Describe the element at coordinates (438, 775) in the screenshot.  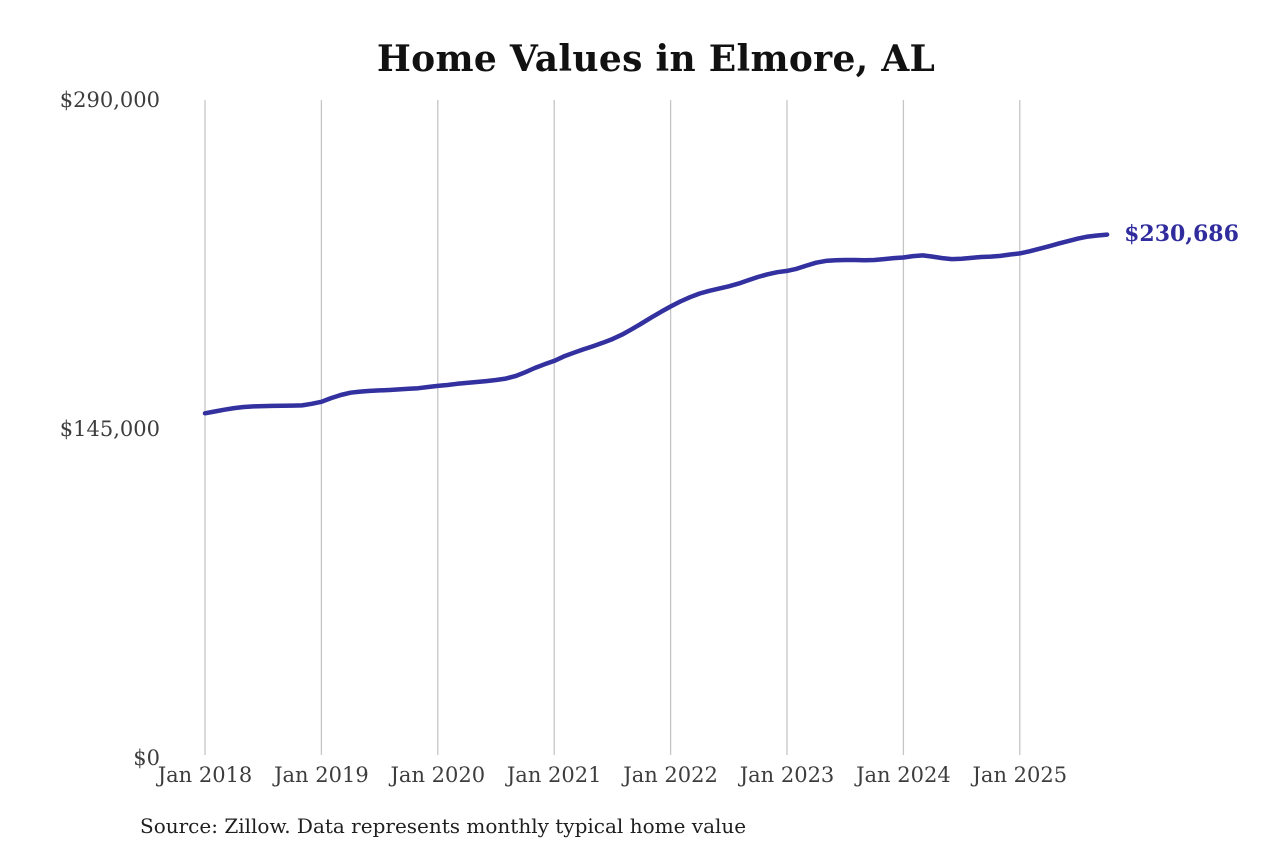
I see `x-tick-label: Jan 2020` at that location.